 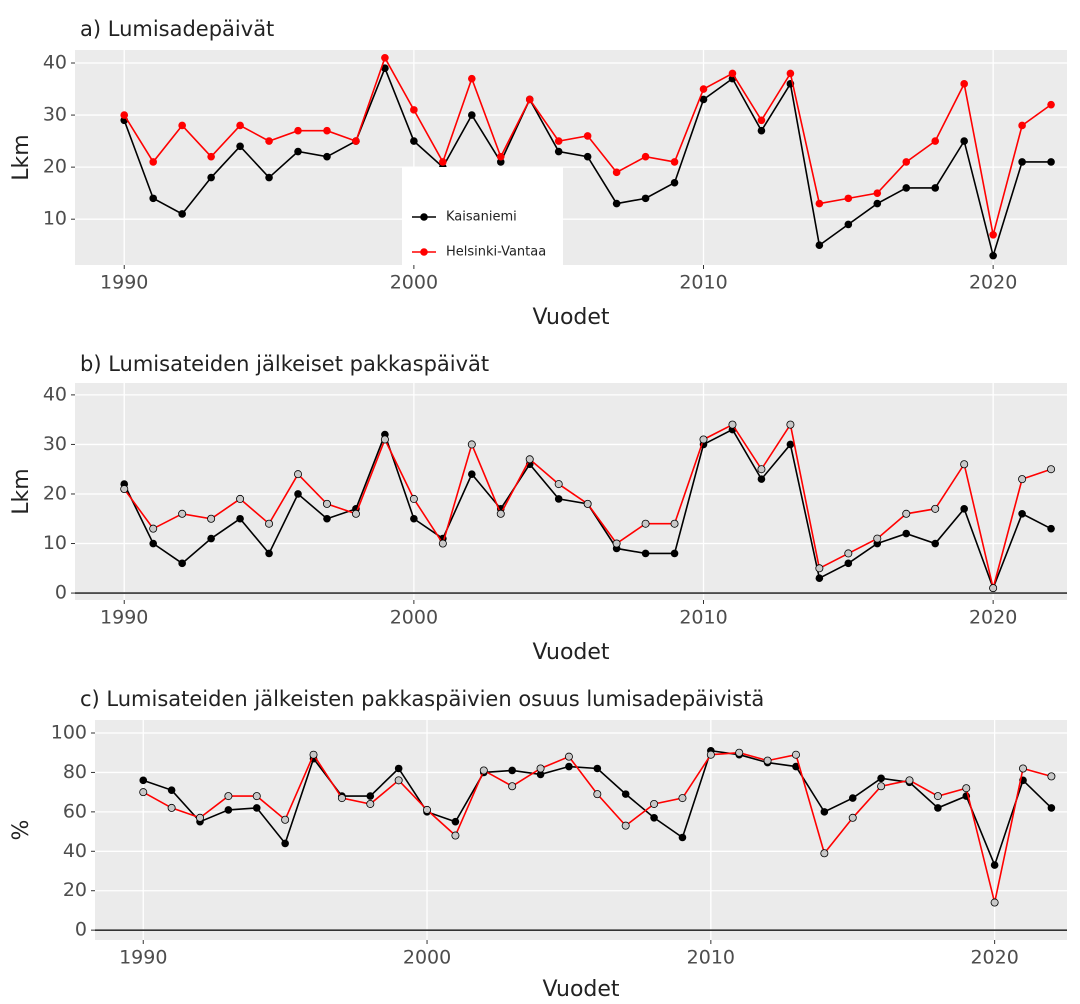 I want to click on y-tick-label: 40, so click(x=75, y=851).